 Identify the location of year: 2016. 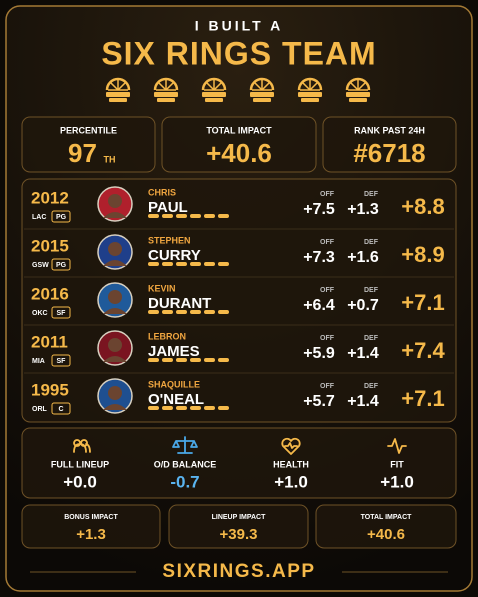
(50, 293).